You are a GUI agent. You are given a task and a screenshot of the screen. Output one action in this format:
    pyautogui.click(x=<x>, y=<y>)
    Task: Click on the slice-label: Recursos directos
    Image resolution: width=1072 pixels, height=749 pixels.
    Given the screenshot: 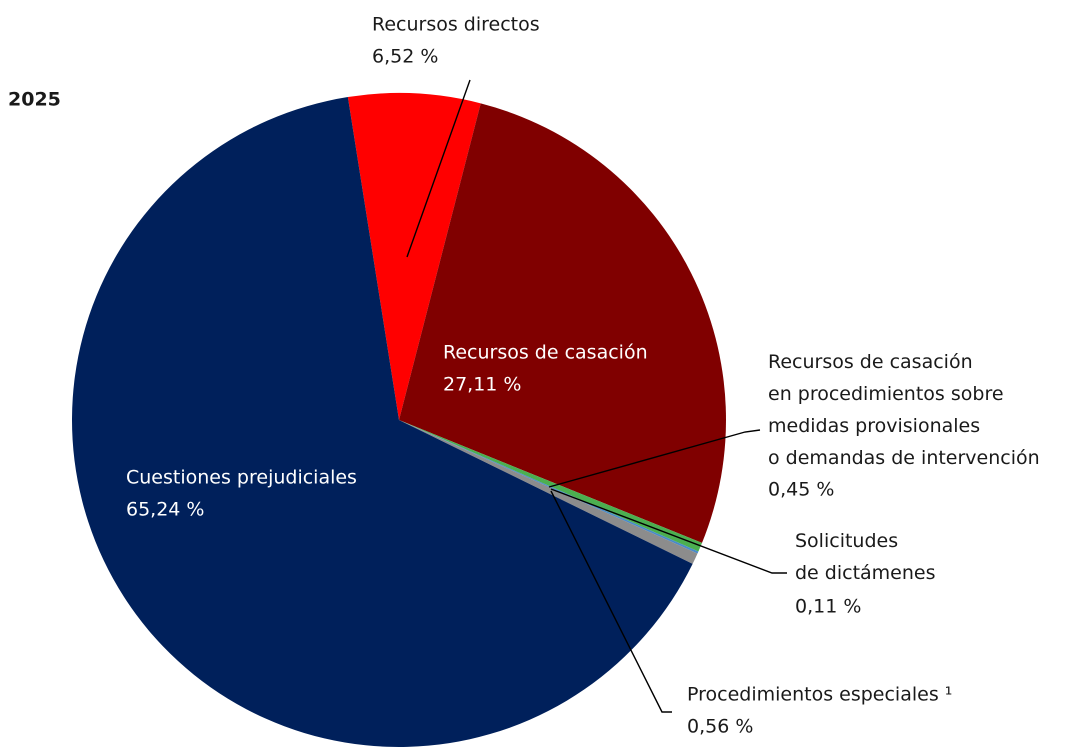 What is the action you would take?
    pyautogui.click(x=456, y=25)
    